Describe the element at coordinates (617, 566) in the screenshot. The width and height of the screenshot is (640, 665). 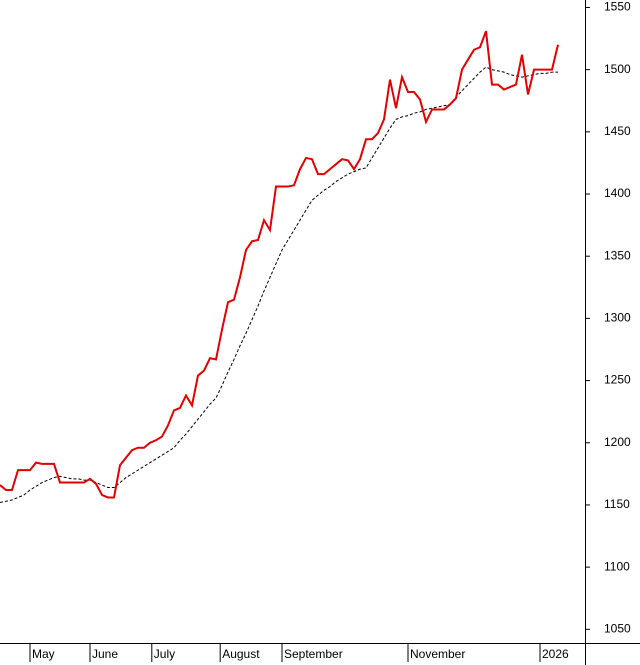
I see `y-tick-label: 1100` at that location.